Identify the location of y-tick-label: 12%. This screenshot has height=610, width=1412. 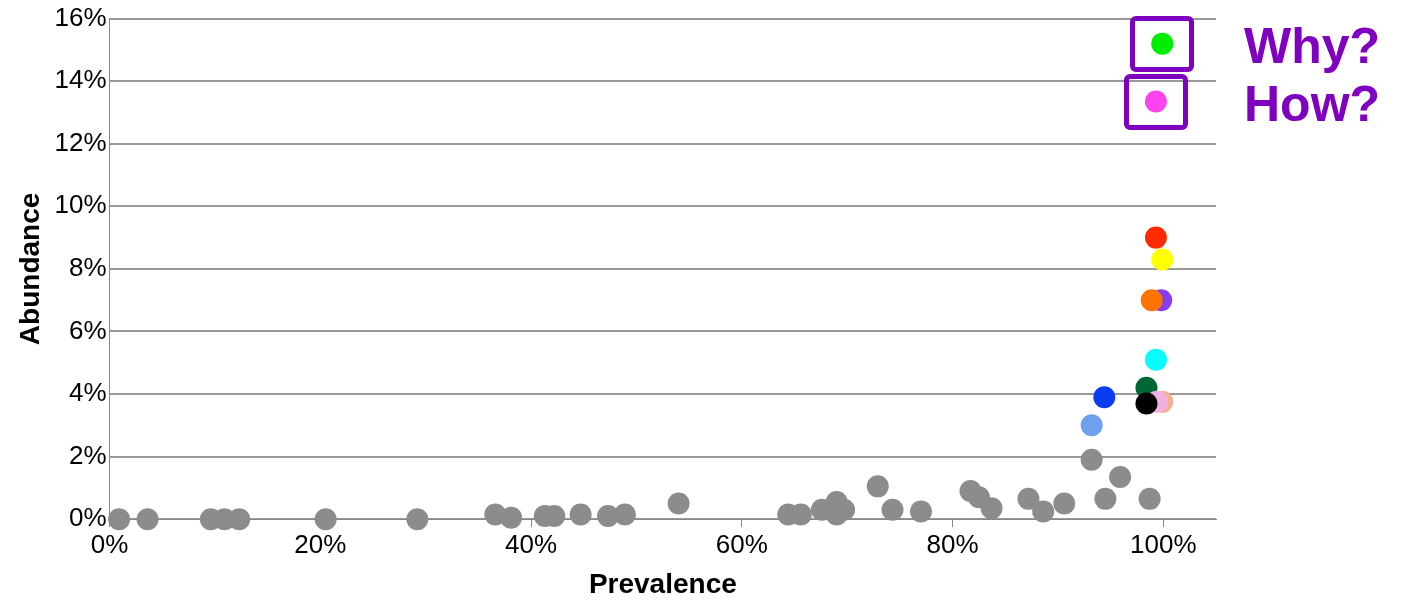
(80, 141).